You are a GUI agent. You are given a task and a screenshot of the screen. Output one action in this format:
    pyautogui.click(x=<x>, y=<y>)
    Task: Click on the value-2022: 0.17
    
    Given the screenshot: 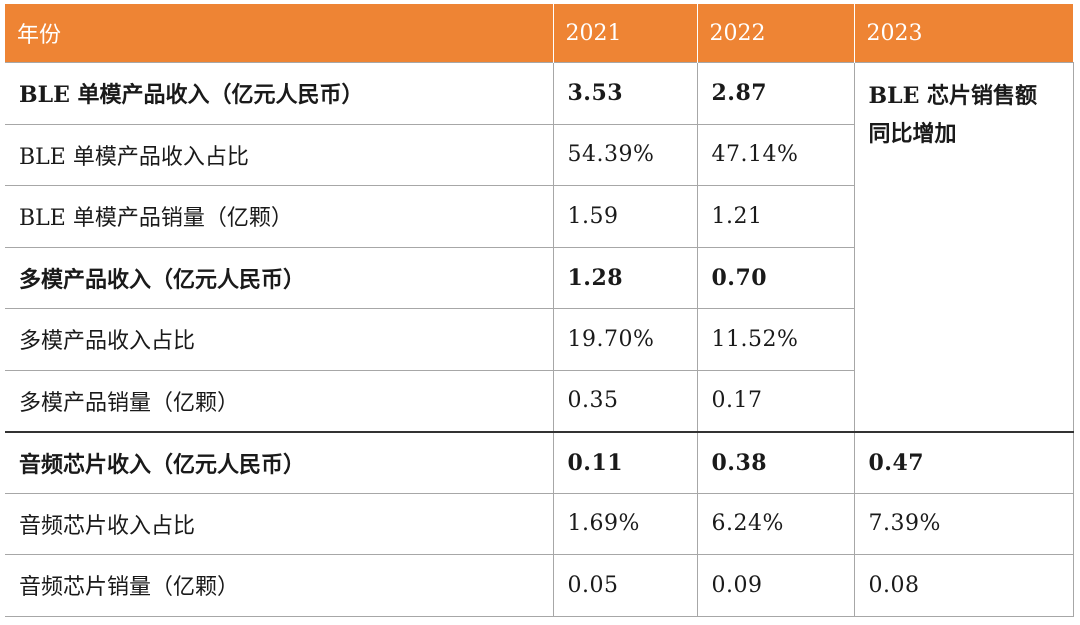 What is the action you would take?
    pyautogui.click(x=776, y=401)
    